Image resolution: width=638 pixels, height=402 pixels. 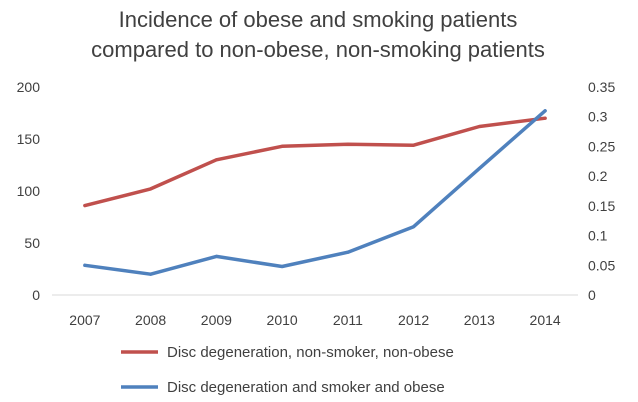 What do you see at coordinates (29, 87) in the screenshot?
I see `left-axis-tick-label: 200` at bounding box center [29, 87].